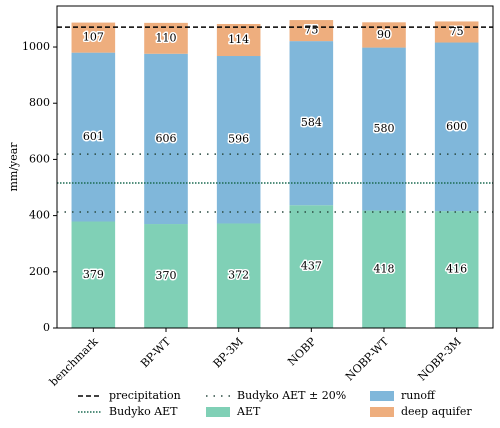 Image resolution: width=500 pixels, height=428 pixels. What do you see at coordinates (456, 126) in the screenshot?
I see `data-label: 600` at bounding box center [456, 126].